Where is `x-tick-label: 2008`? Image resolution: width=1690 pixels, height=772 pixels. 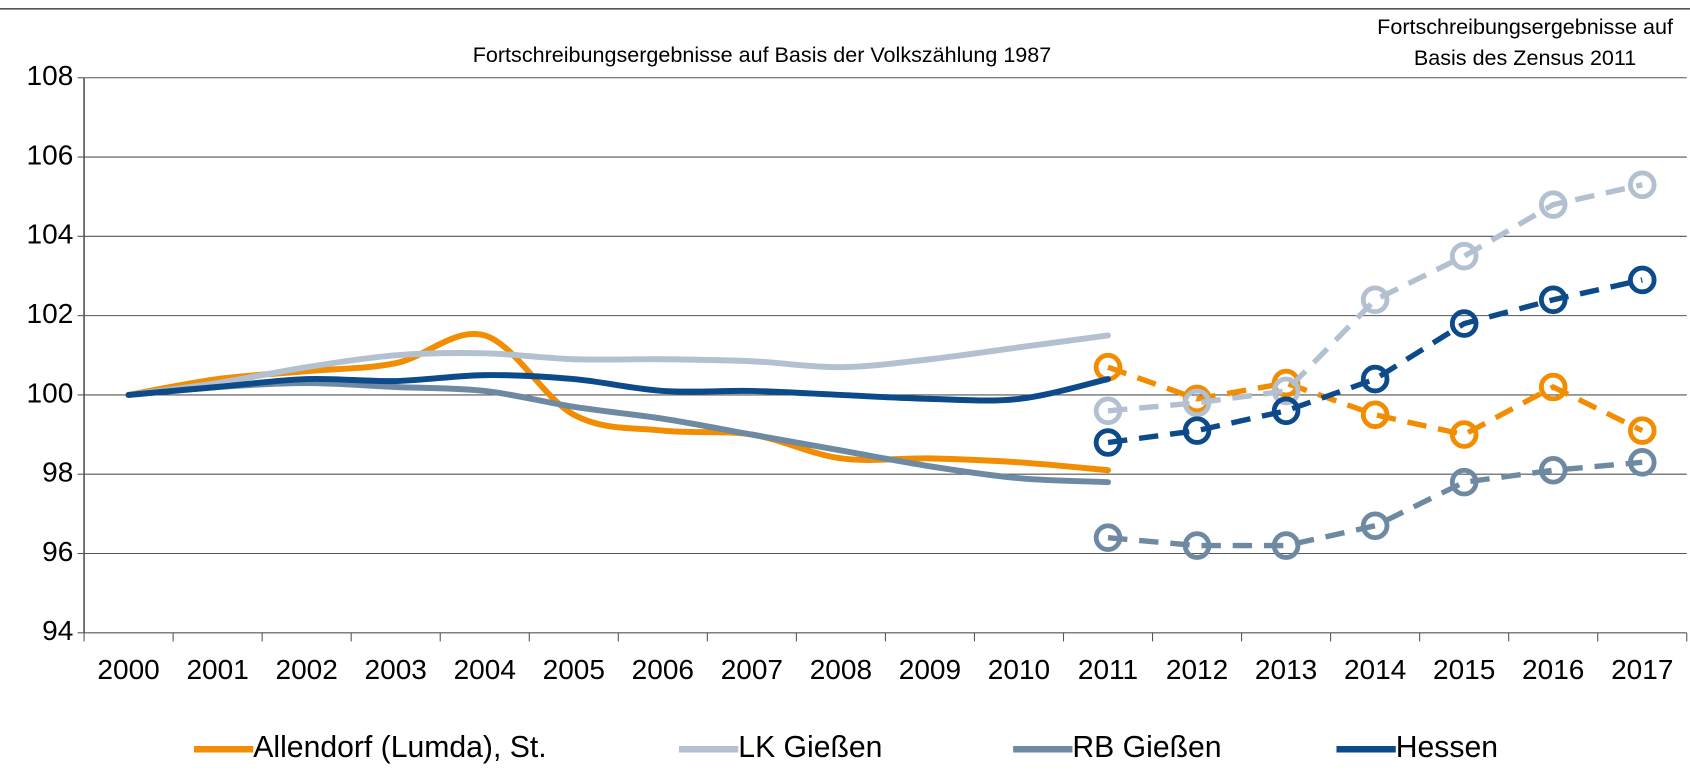 x-tick-label: 2008 is located at coordinates (841, 669).